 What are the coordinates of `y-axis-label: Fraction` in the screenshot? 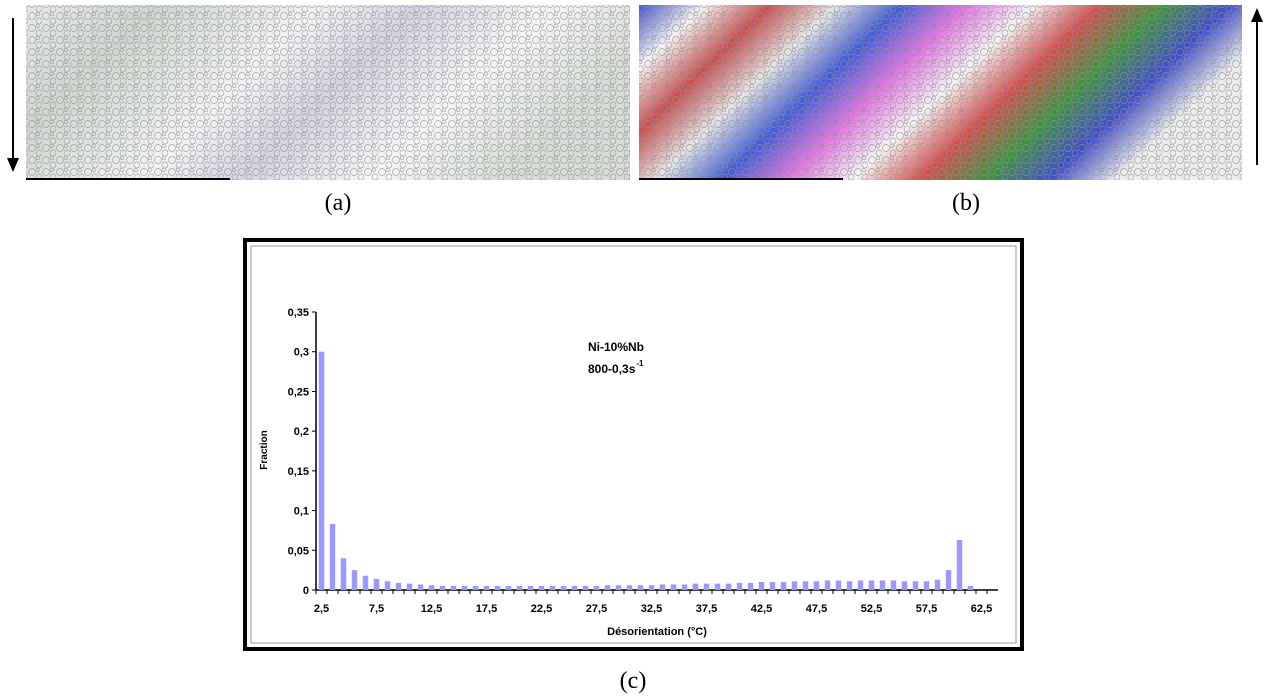 It's located at (264, 449).